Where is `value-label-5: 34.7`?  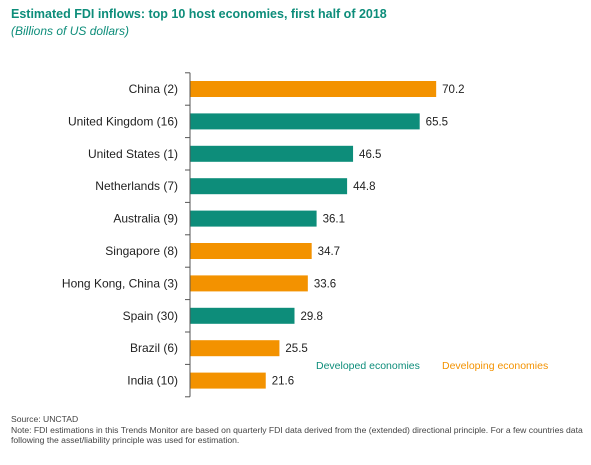
value-label-5: 34.7 is located at coordinates (329, 252).